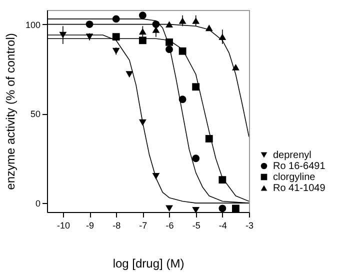 The image size is (350, 275). What do you see at coordinates (143, 225) in the screenshot?
I see `x-tick-label: -7` at bounding box center [143, 225].